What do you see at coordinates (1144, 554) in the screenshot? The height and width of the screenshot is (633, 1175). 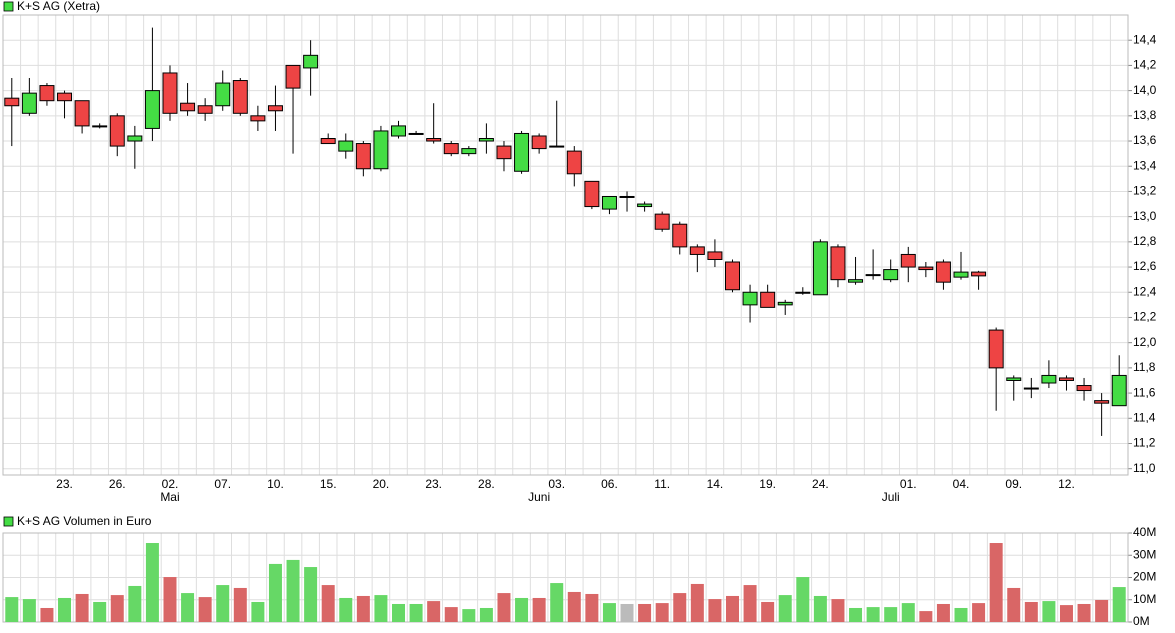 I see `y-tick-label: 30M` at bounding box center [1144, 554].